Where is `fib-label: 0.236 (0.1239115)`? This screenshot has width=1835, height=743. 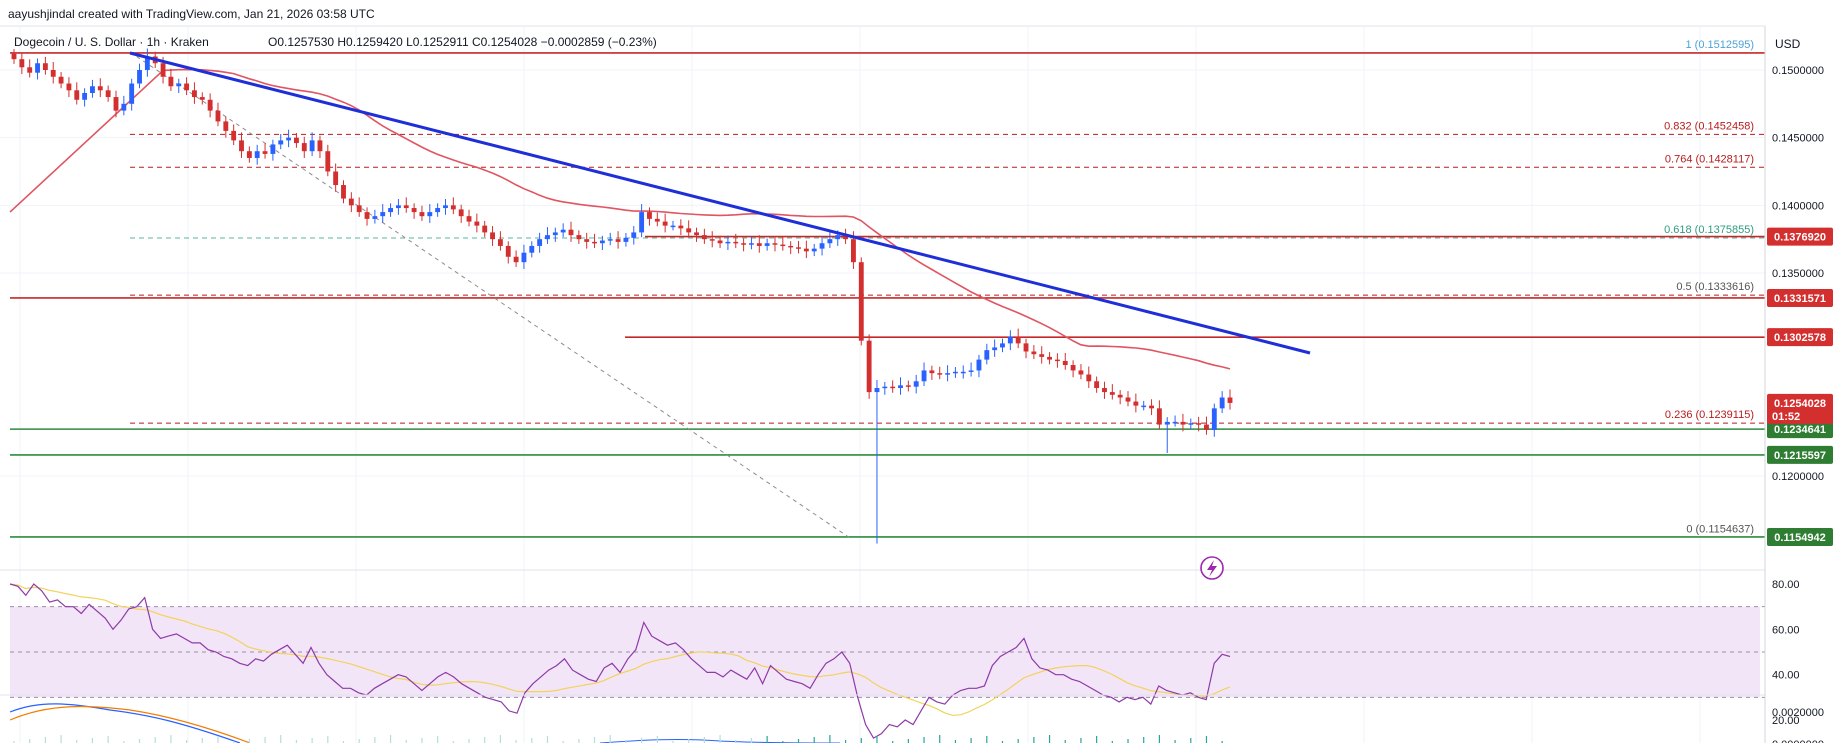
fib-label: 0.236 (0.1239115) is located at coordinates (1709, 415).